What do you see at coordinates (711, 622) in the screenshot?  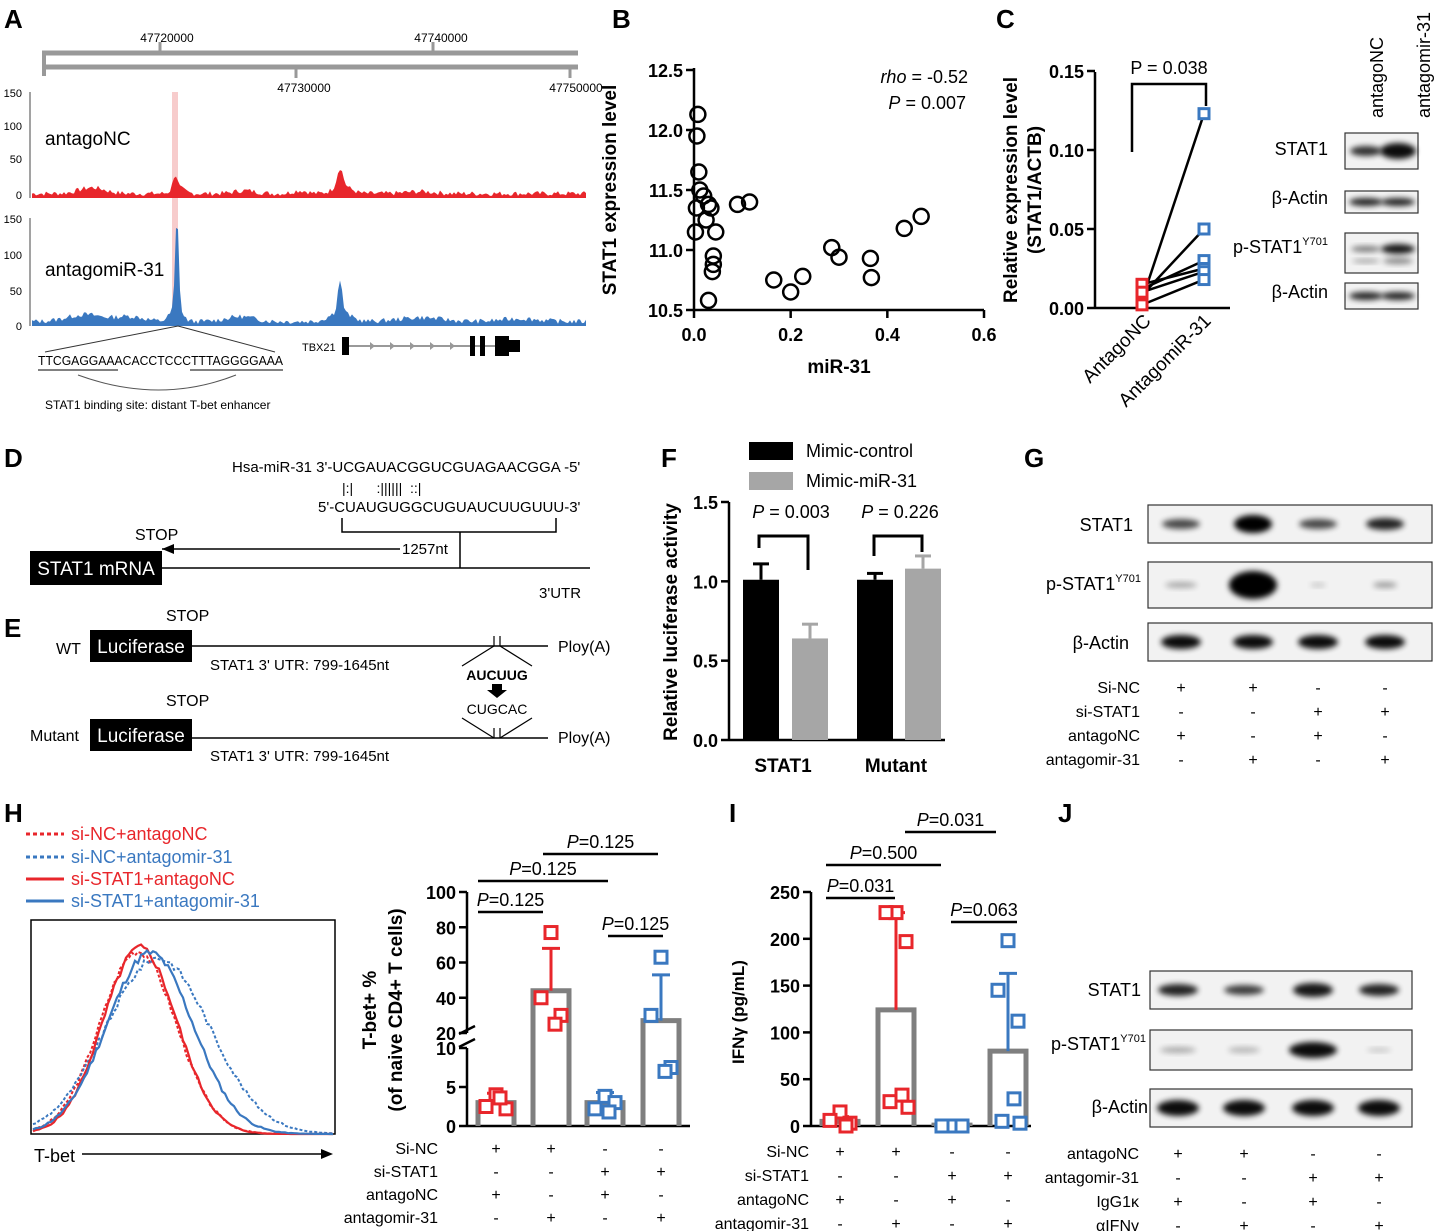 I see `f-y-ticks: 0.0 0.5 1.0 1.5` at bounding box center [711, 622].